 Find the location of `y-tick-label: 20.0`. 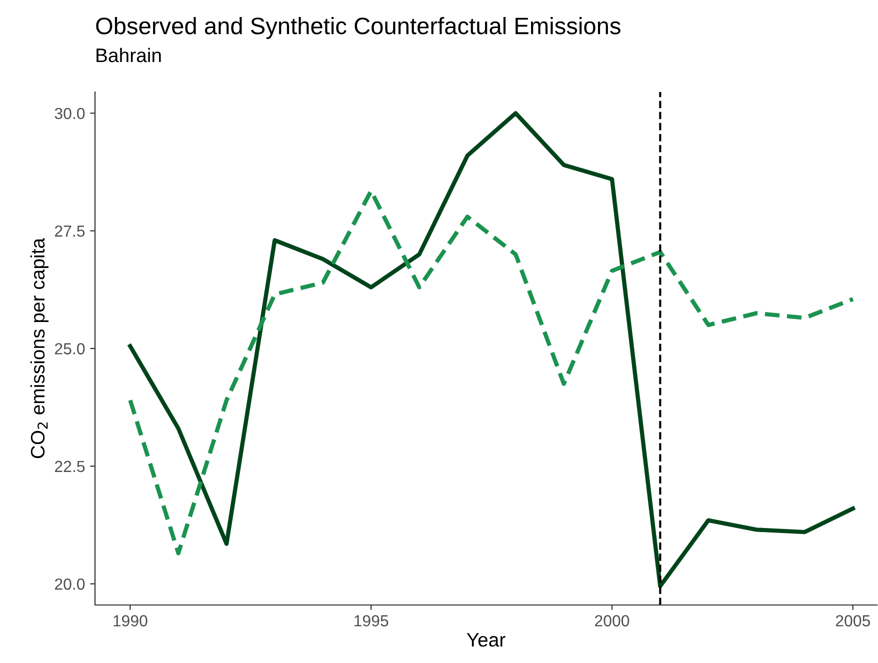

y-tick-label: 20.0 is located at coordinates (70, 584).